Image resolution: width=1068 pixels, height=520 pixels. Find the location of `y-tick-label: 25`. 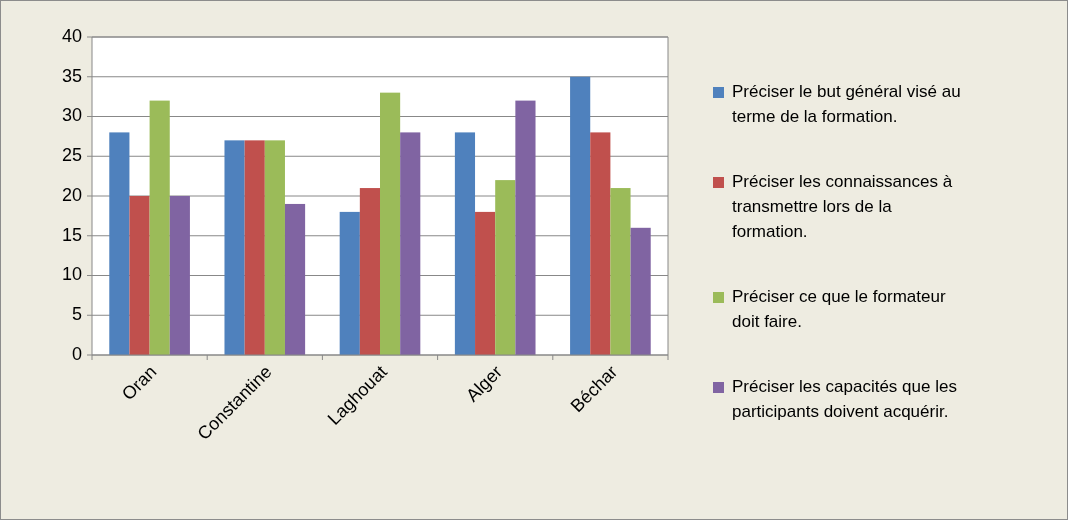

y-tick-label: 25 is located at coordinates (71, 155).